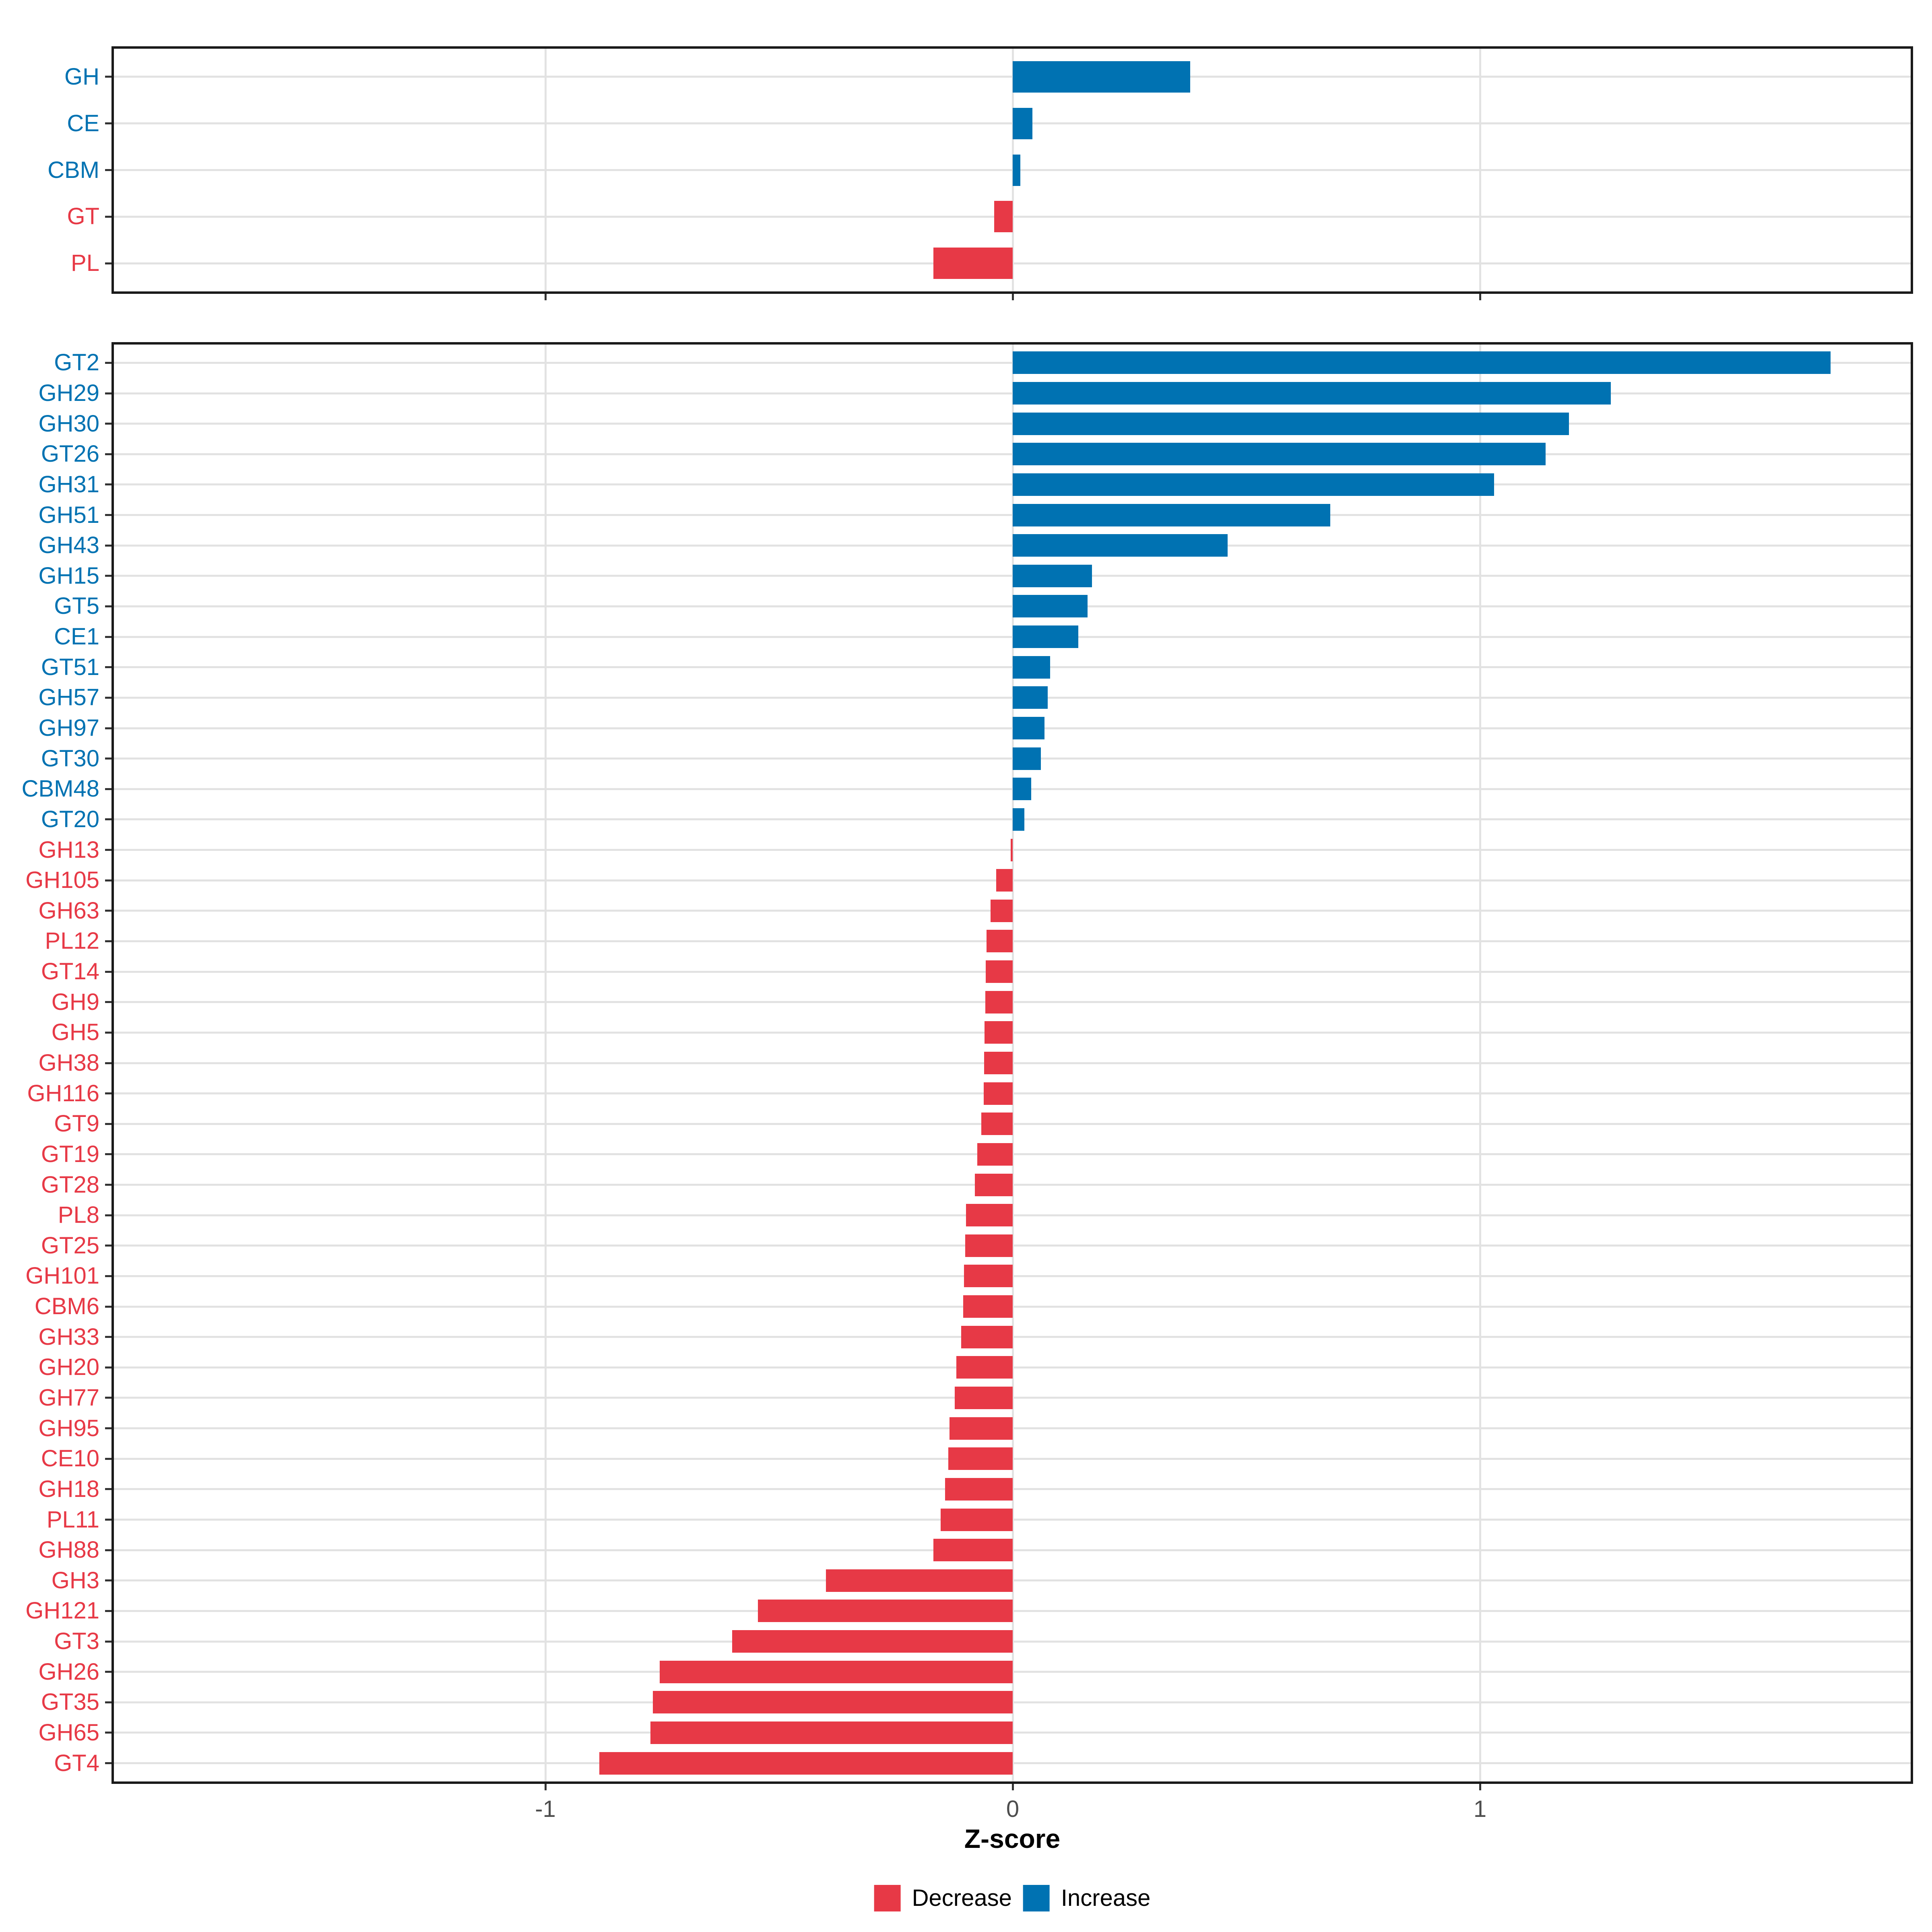 This screenshot has width=1932, height=1932. Describe the element at coordinates (1018, 819) in the screenshot. I see `bar-GT20` at that location.